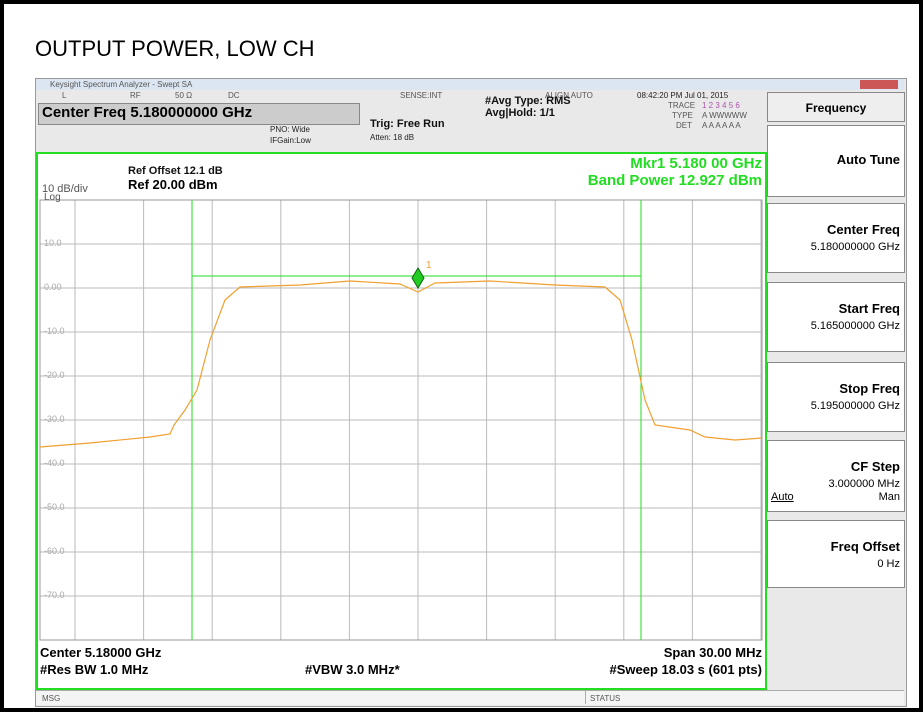 The height and width of the screenshot is (712, 923). I want to click on trace-label: TRACE, so click(682, 105).